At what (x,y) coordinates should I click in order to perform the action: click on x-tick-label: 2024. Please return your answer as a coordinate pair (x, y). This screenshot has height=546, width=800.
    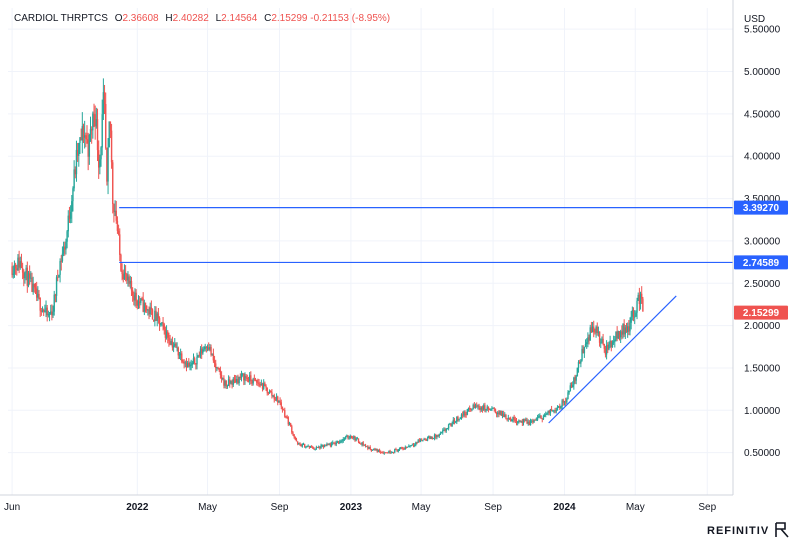
    Looking at the image, I should click on (564, 507).